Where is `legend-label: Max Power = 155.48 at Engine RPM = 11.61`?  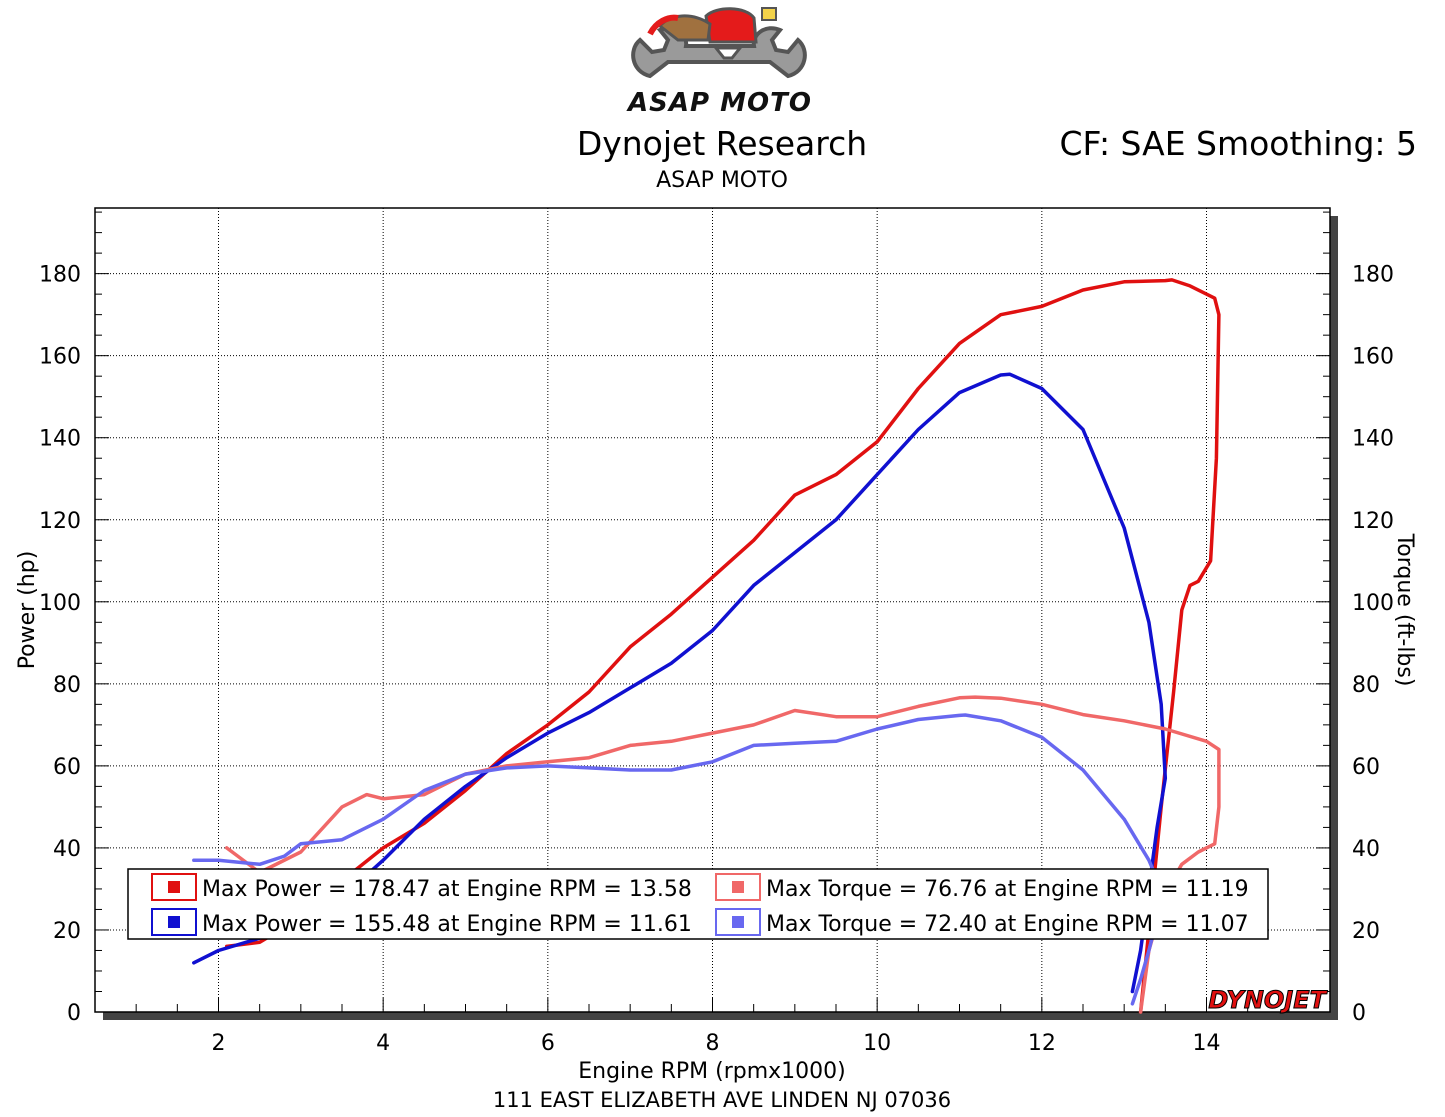
legend-label: Max Power = 155.48 at Engine RPM = 11.61 is located at coordinates (447, 924).